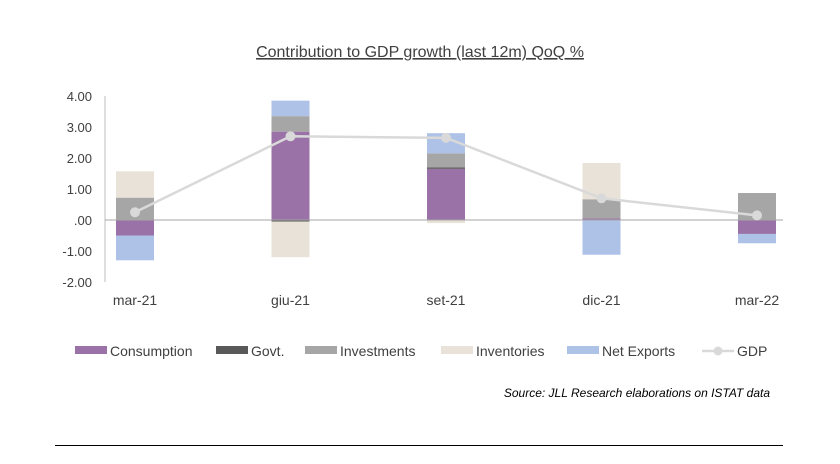 This screenshot has height=464, width=840. I want to click on legend-label-gdp: GDP, so click(752, 351).